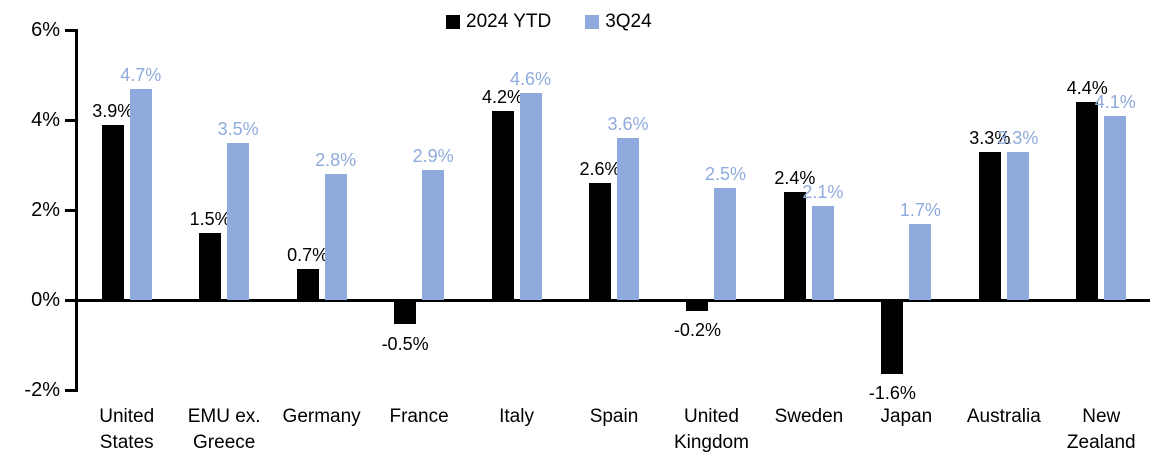 This screenshot has width=1152, height=465. What do you see at coordinates (697, 330) in the screenshot?
I see `bar-value-label: -0.2%` at bounding box center [697, 330].